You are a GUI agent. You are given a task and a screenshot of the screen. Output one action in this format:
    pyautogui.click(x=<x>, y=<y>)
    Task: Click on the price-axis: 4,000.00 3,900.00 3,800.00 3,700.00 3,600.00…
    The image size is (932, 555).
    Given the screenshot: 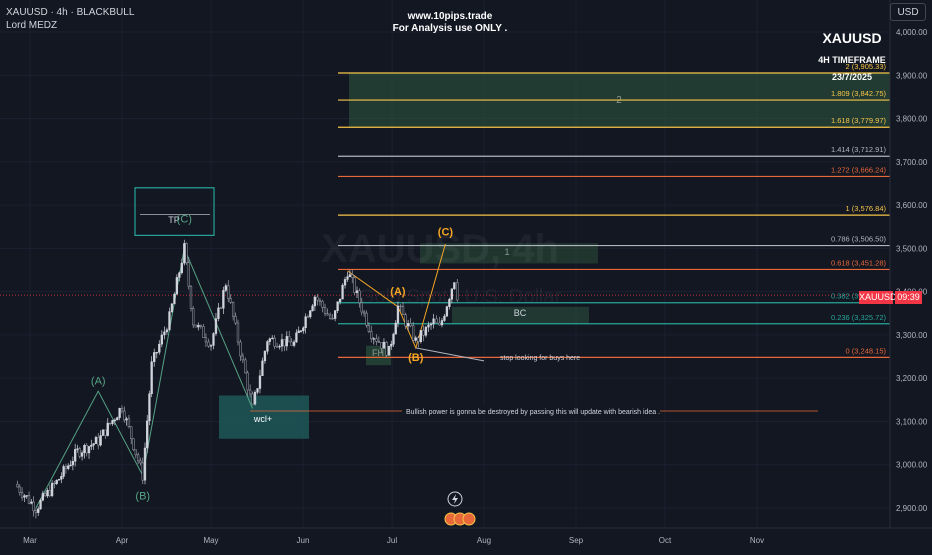 What is the action you would take?
    pyautogui.click(x=908, y=264)
    